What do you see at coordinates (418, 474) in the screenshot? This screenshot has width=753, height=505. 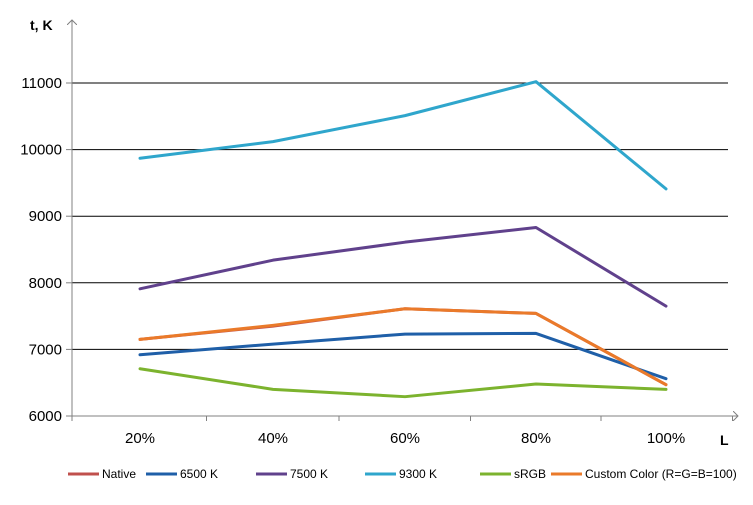 I see `legend-label: 9300 K` at bounding box center [418, 474].